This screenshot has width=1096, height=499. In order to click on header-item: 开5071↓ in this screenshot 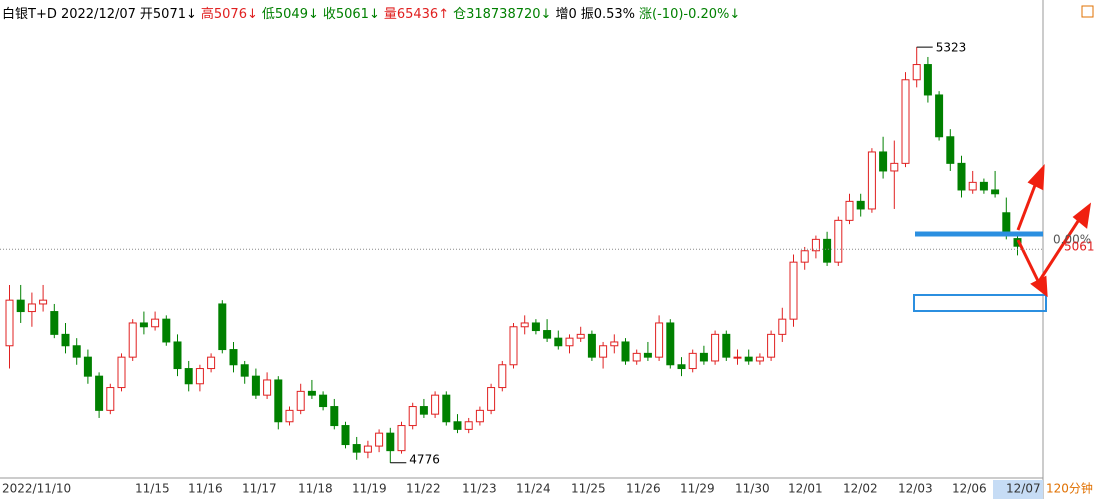, I will do `click(168, 14)`.